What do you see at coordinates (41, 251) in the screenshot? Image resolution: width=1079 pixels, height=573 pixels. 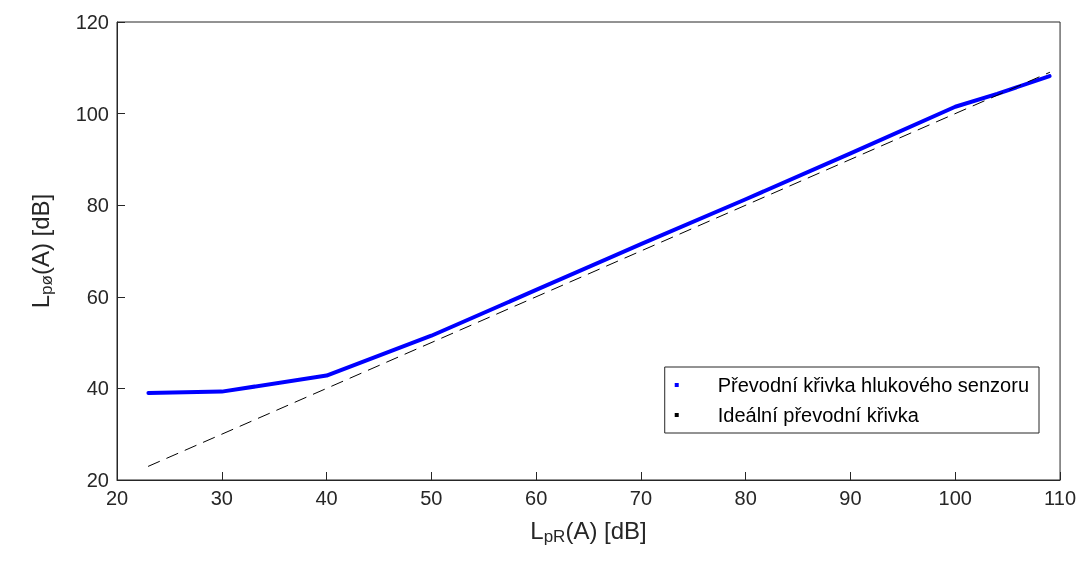 I see `y-axis-title: Lpø(A) [dB]` at bounding box center [41, 251].